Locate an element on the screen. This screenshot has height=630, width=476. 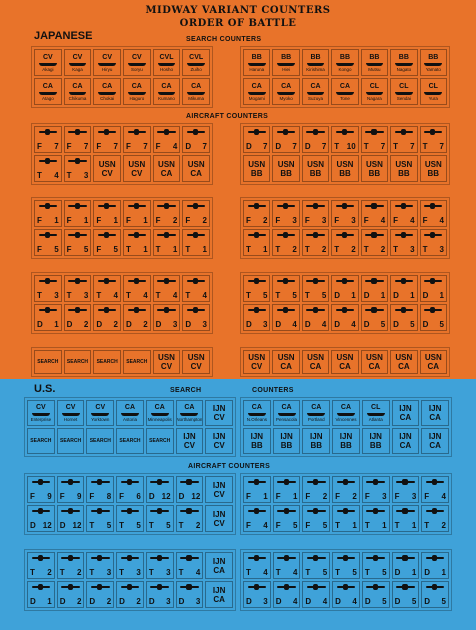
ship-counter: CA Atago is located at coordinates (48, 91).